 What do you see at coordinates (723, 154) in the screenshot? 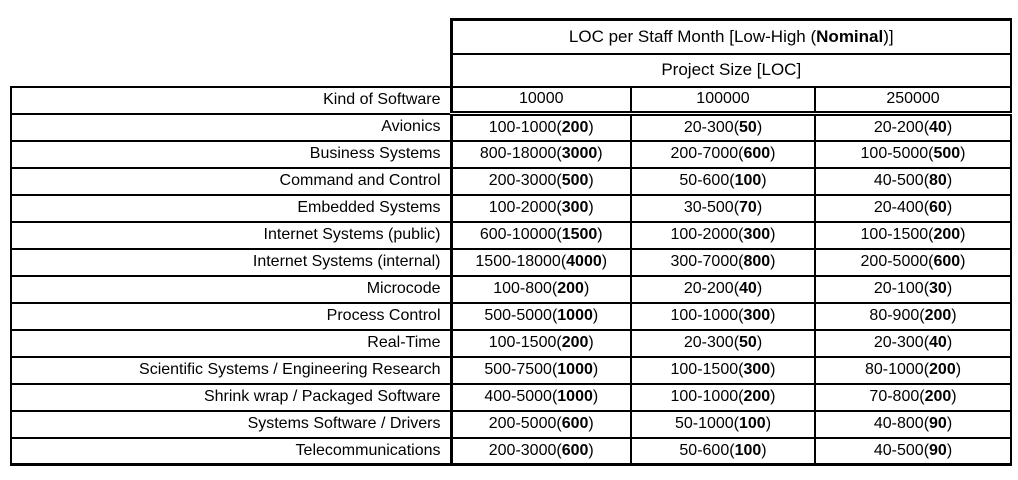
I see `value-cell: 200-7000(600)` at bounding box center [723, 154].